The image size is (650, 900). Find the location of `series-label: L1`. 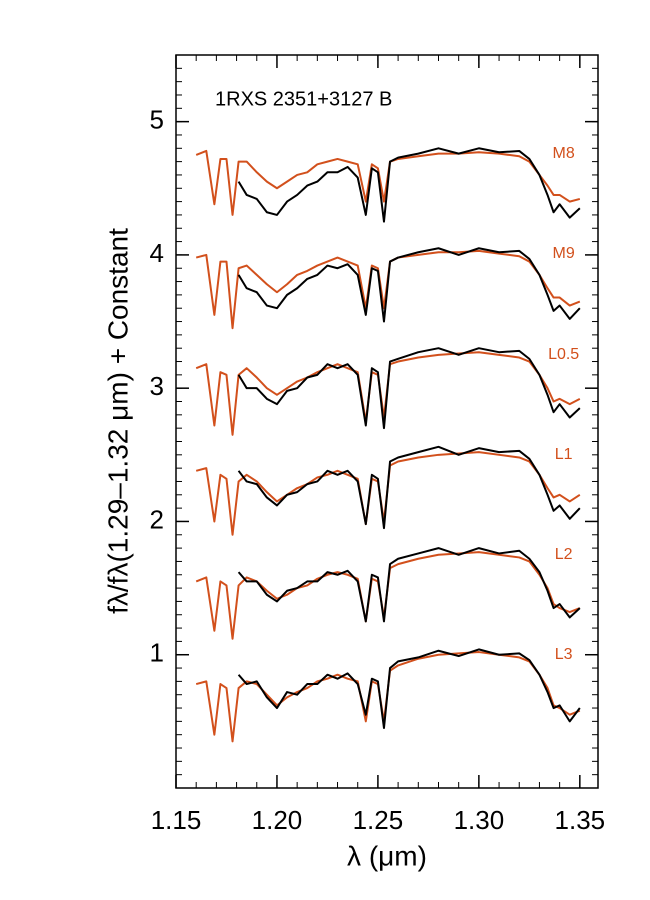

series-label: L1 is located at coordinates (564, 454).